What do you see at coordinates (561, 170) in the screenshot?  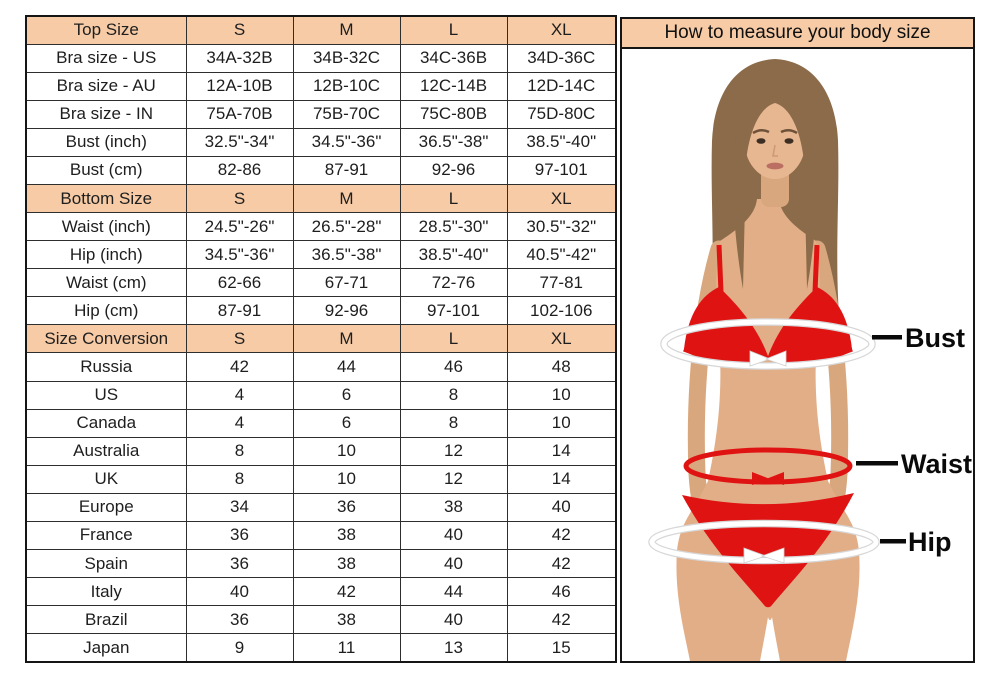 I see `value-cell: 97-101` at bounding box center [561, 170].